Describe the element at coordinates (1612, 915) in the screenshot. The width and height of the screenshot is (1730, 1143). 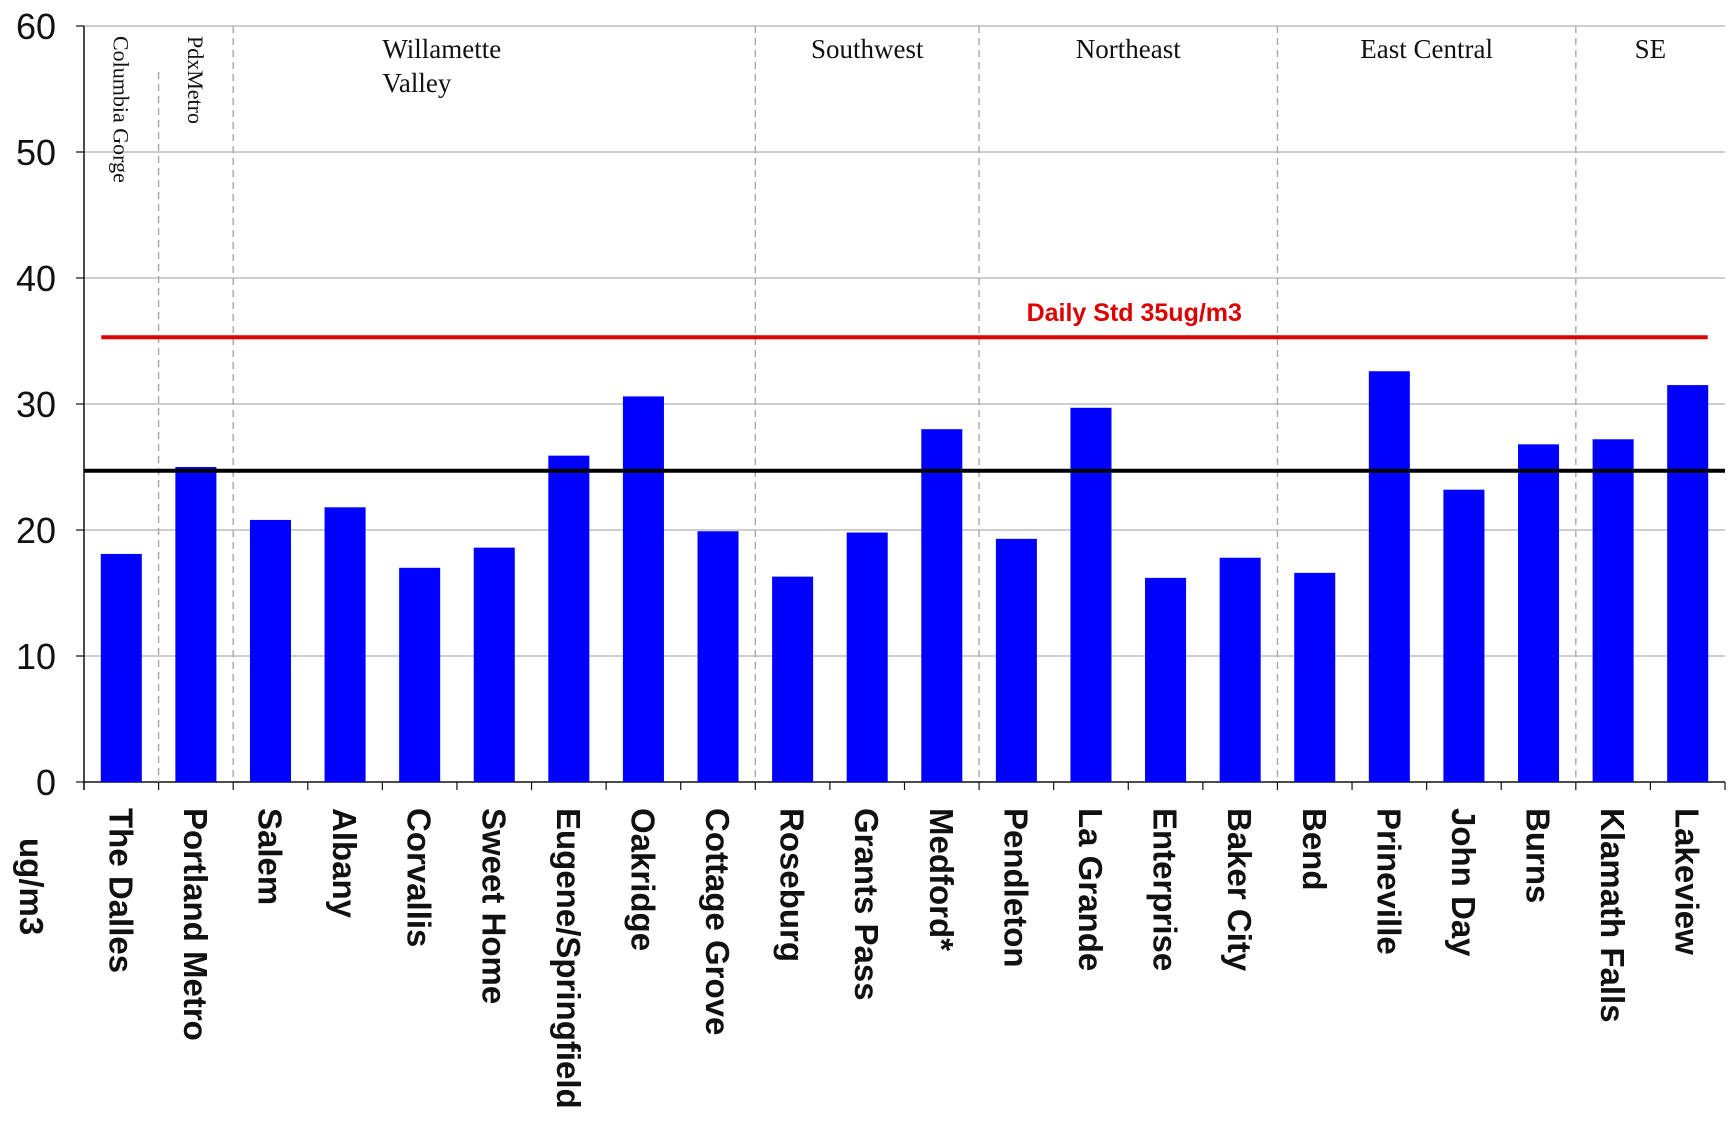
I see `x-tick-label: Klamath Falls` at that location.